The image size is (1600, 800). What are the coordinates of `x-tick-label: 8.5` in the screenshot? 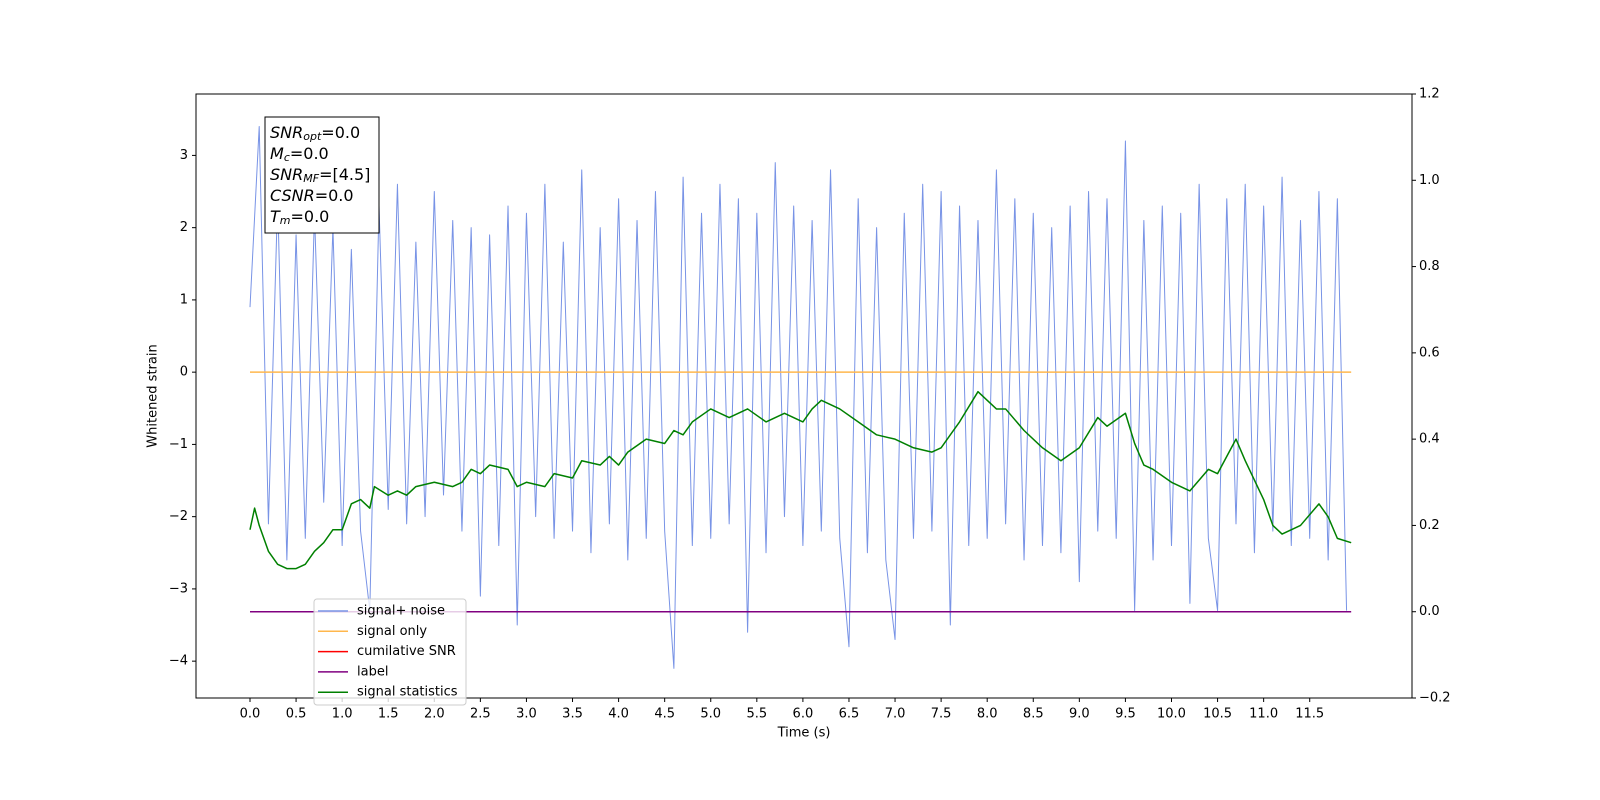 It's located at (1033, 714).